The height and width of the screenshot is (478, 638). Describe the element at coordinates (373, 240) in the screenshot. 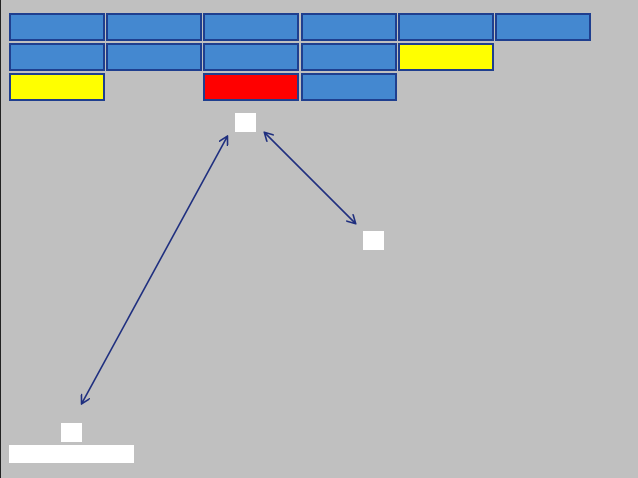

I see `ball-right` at that location.